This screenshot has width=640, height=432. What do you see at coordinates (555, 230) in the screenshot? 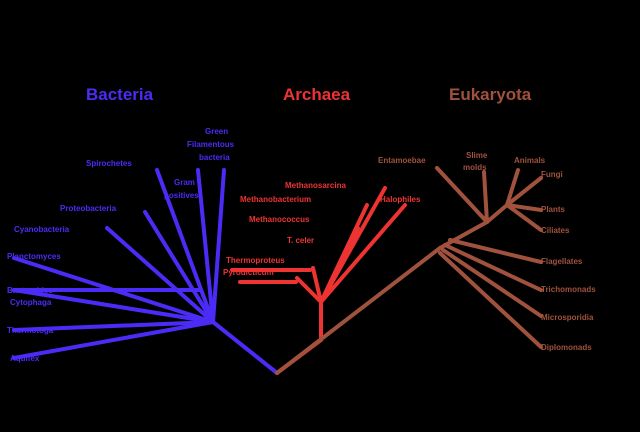
I see `label-ciliates: Ciliates` at bounding box center [555, 230].